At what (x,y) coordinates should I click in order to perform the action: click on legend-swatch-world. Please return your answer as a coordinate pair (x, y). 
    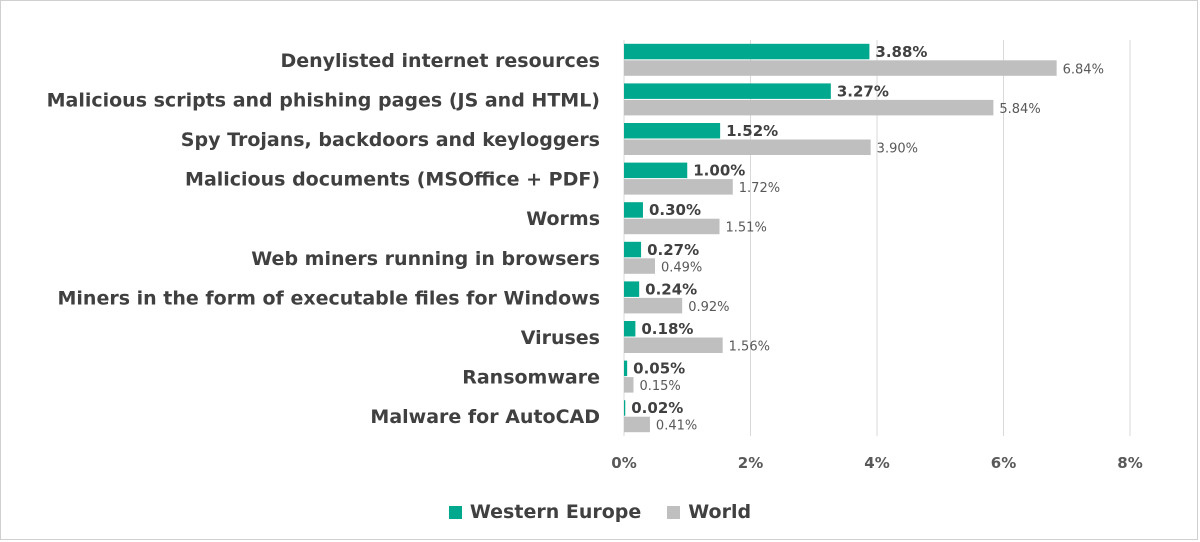
    Looking at the image, I should click on (674, 512).